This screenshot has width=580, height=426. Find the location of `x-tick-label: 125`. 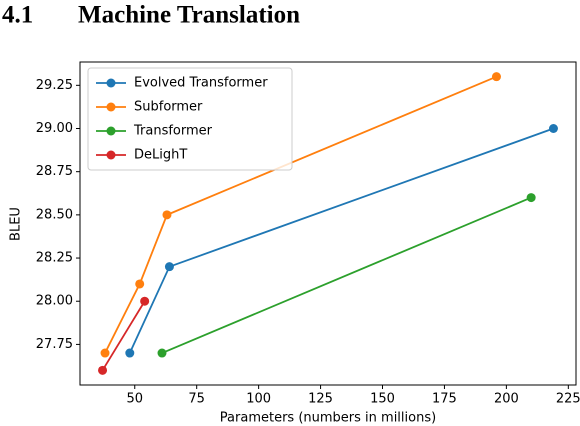

x-tick-label: 125 is located at coordinates (320, 399).